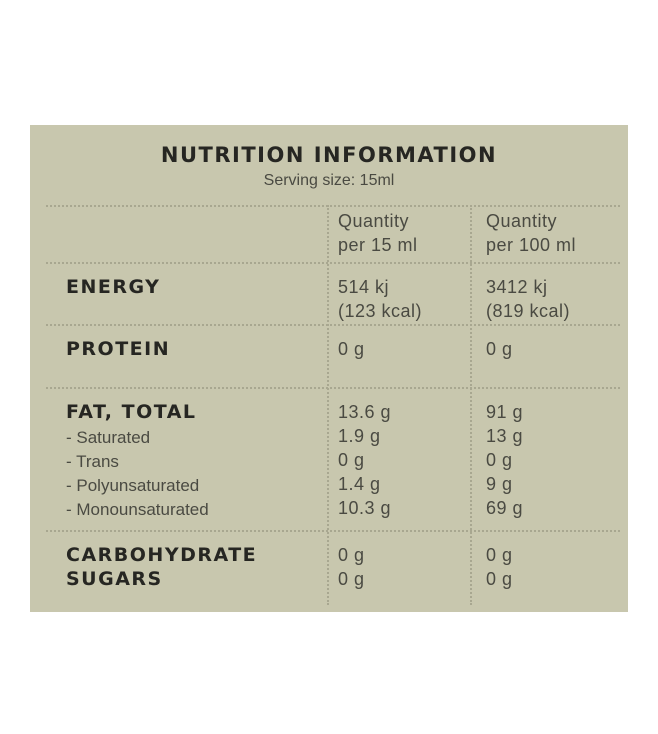 The width and height of the screenshot is (658, 734). What do you see at coordinates (378, 245) in the screenshot?
I see `column-header: per 15 ml` at bounding box center [378, 245].